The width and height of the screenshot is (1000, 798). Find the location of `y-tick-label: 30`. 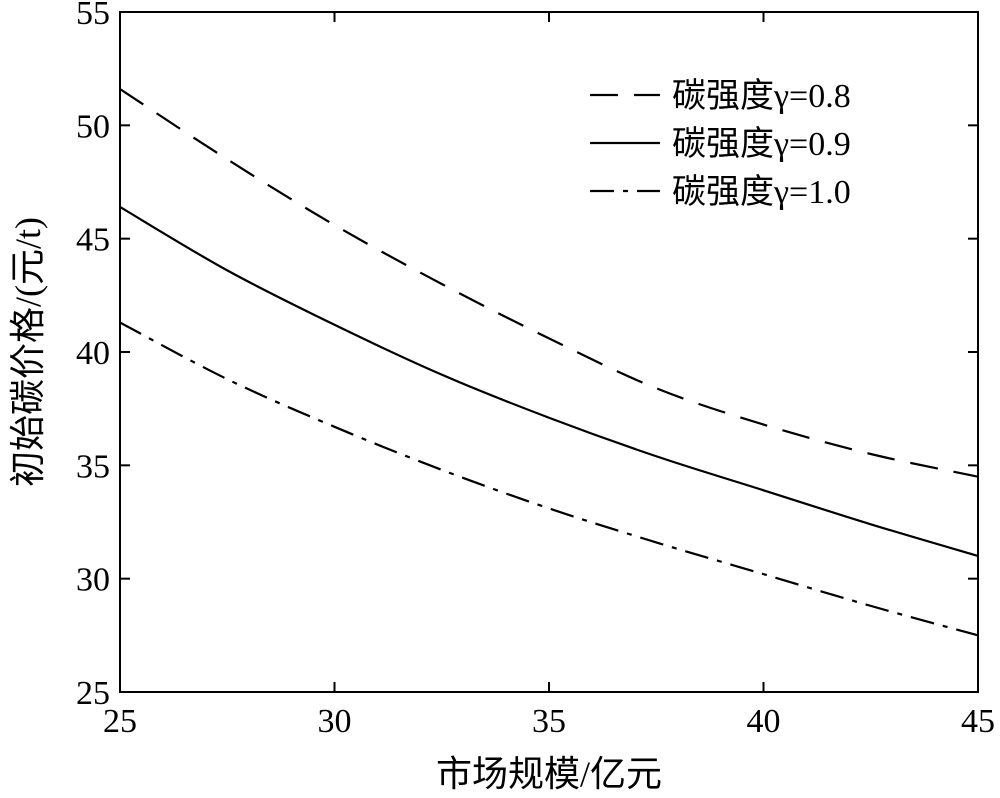

y-tick-label: 30 is located at coordinates (93, 580).